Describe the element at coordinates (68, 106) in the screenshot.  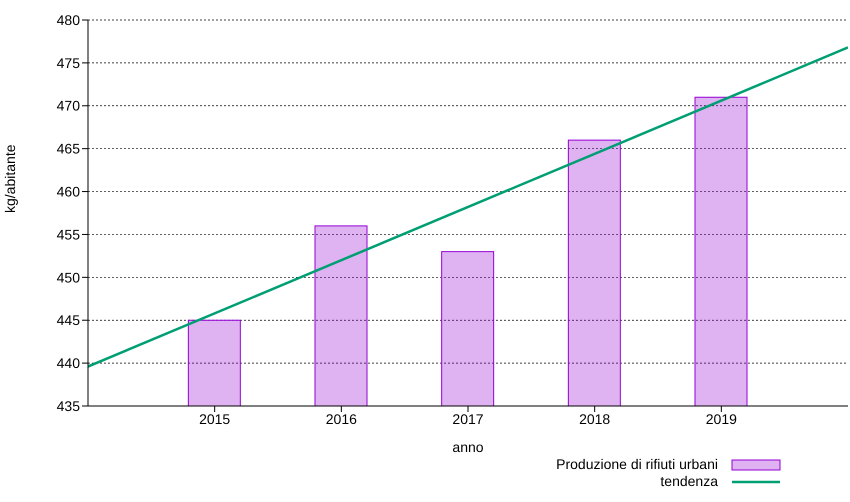
I see `y-tick-label: 470` at that location.